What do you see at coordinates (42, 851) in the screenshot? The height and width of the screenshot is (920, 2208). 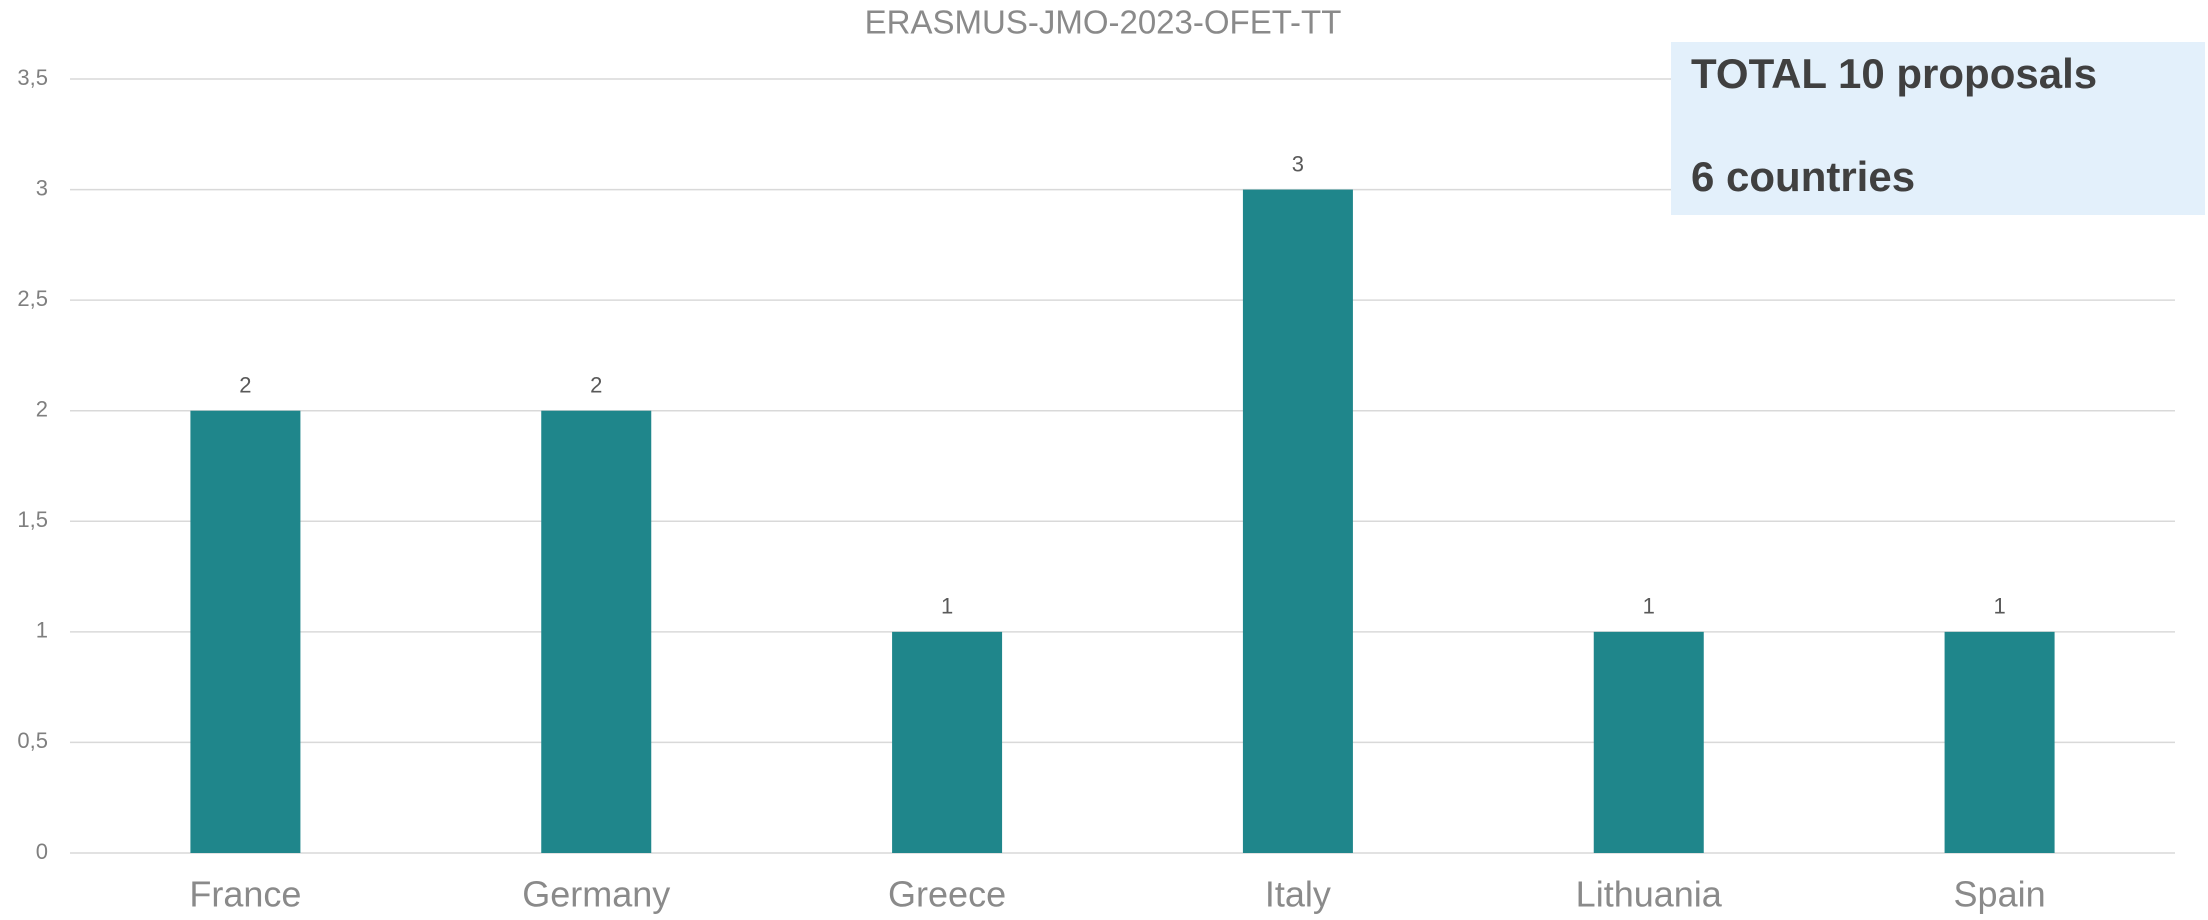 I see `y-tick-label: 0` at bounding box center [42, 851].